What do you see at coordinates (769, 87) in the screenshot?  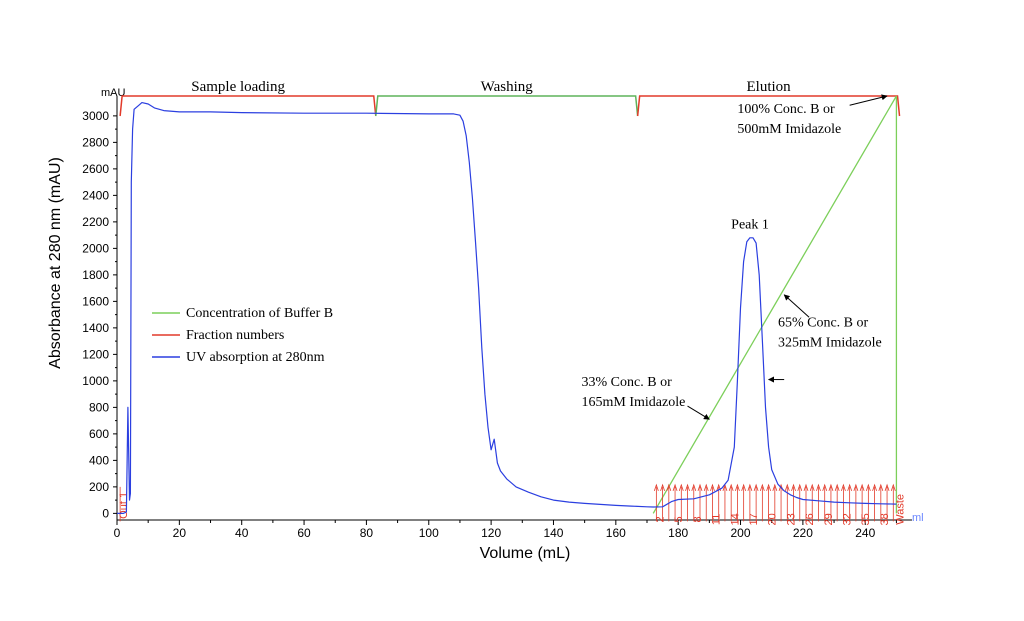 I see `region-label: Elution` at bounding box center [769, 87].